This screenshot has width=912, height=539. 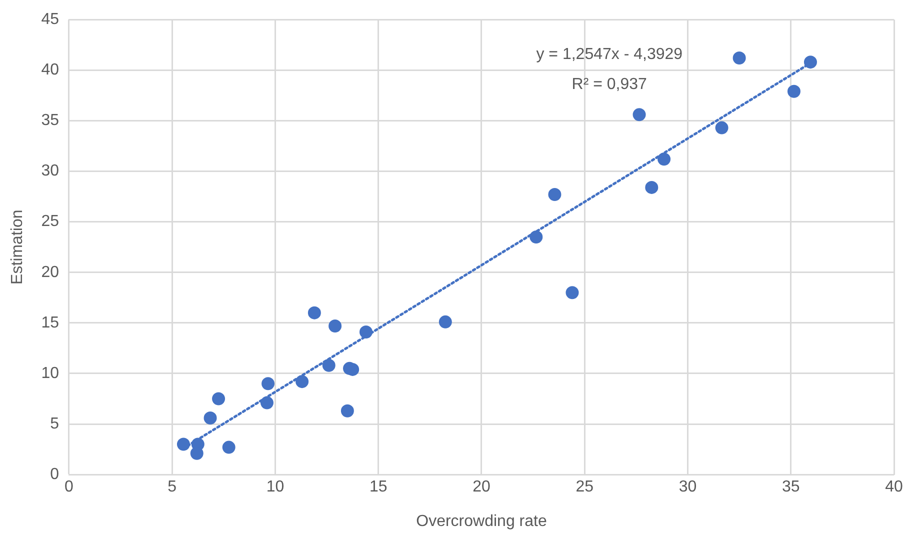 What do you see at coordinates (50, 171) in the screenshot?
I see `y-tick-label: 30` at bounding box center [50, 171].